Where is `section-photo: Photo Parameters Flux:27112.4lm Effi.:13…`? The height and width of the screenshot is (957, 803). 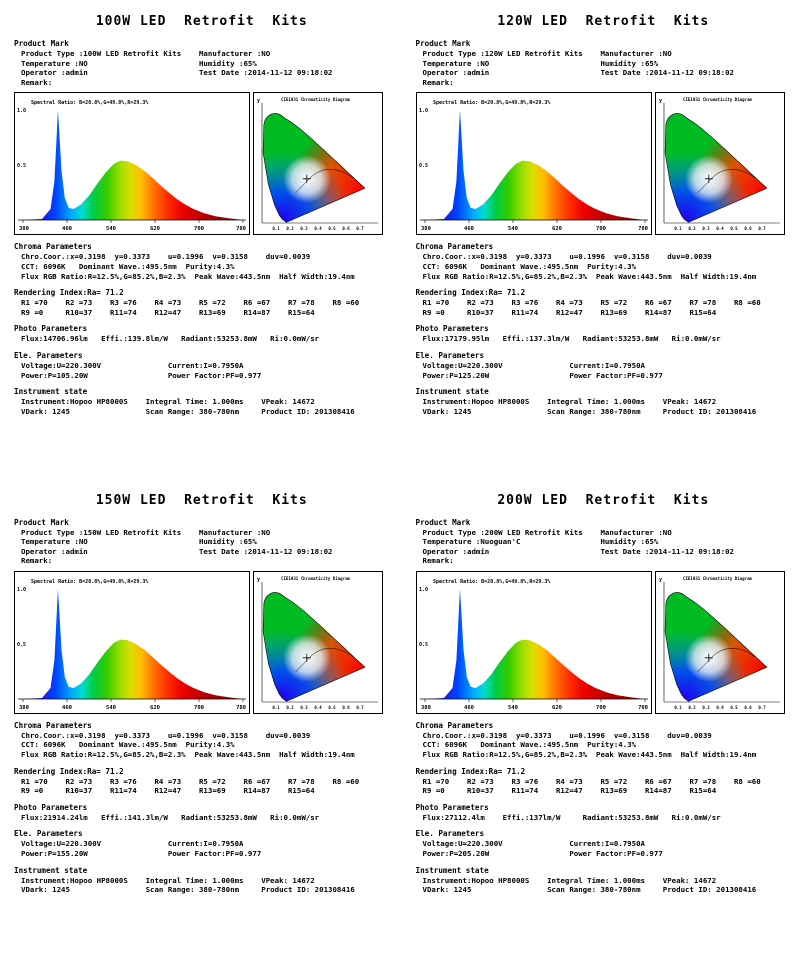 section-photo: Photo Parameters Flux:27112.4lm Effi.:13… is located at coordinates (604, 813).